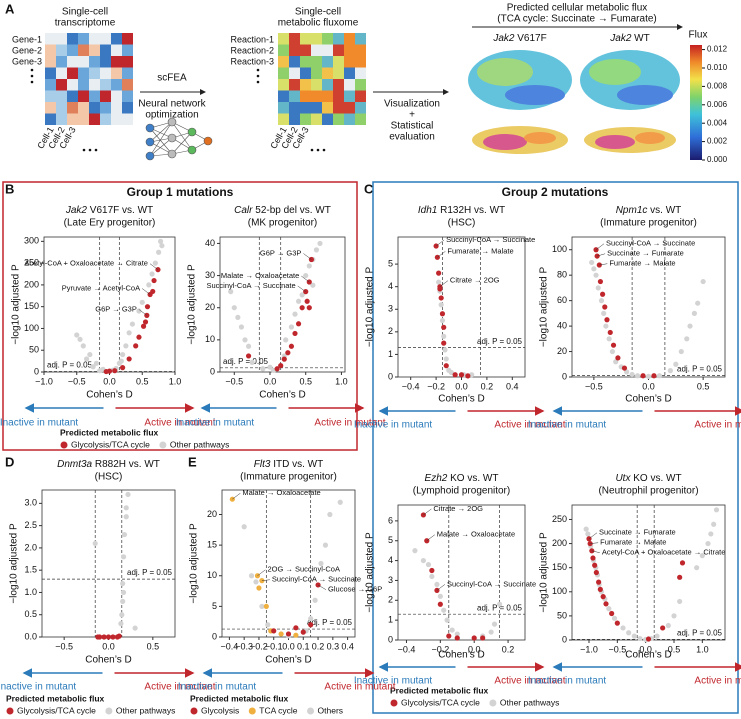 This screenshot has height=719, width=741. What do you see at coordinates (458, 508) in the screenshot?
I see `point-label: Citrate → 2OG` at bounding box center [458, 508].